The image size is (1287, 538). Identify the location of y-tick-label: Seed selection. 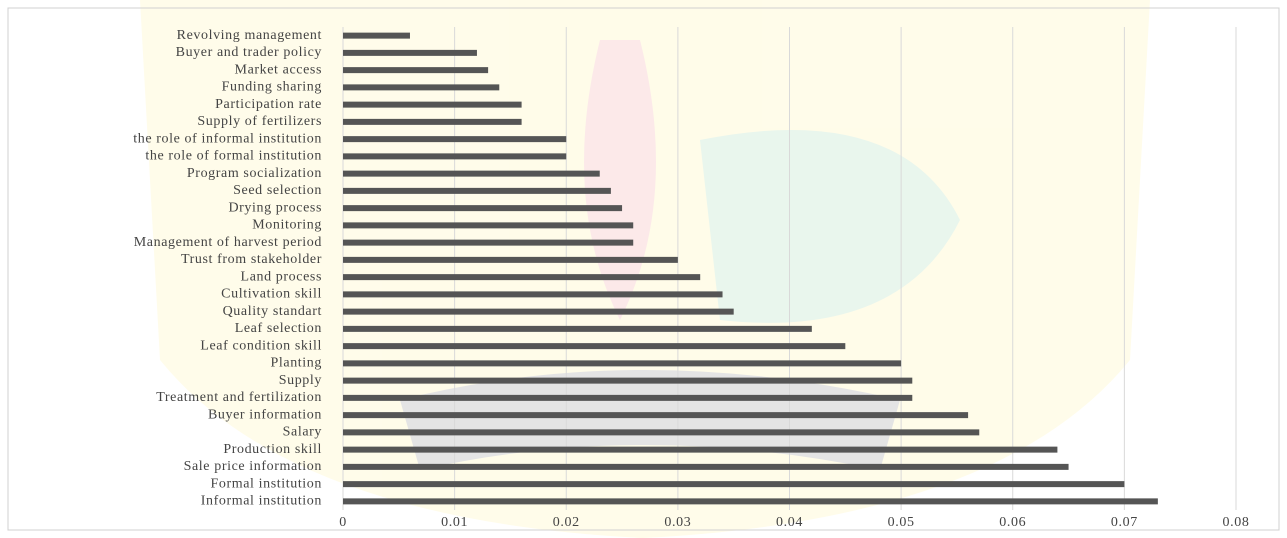
(277, 190).